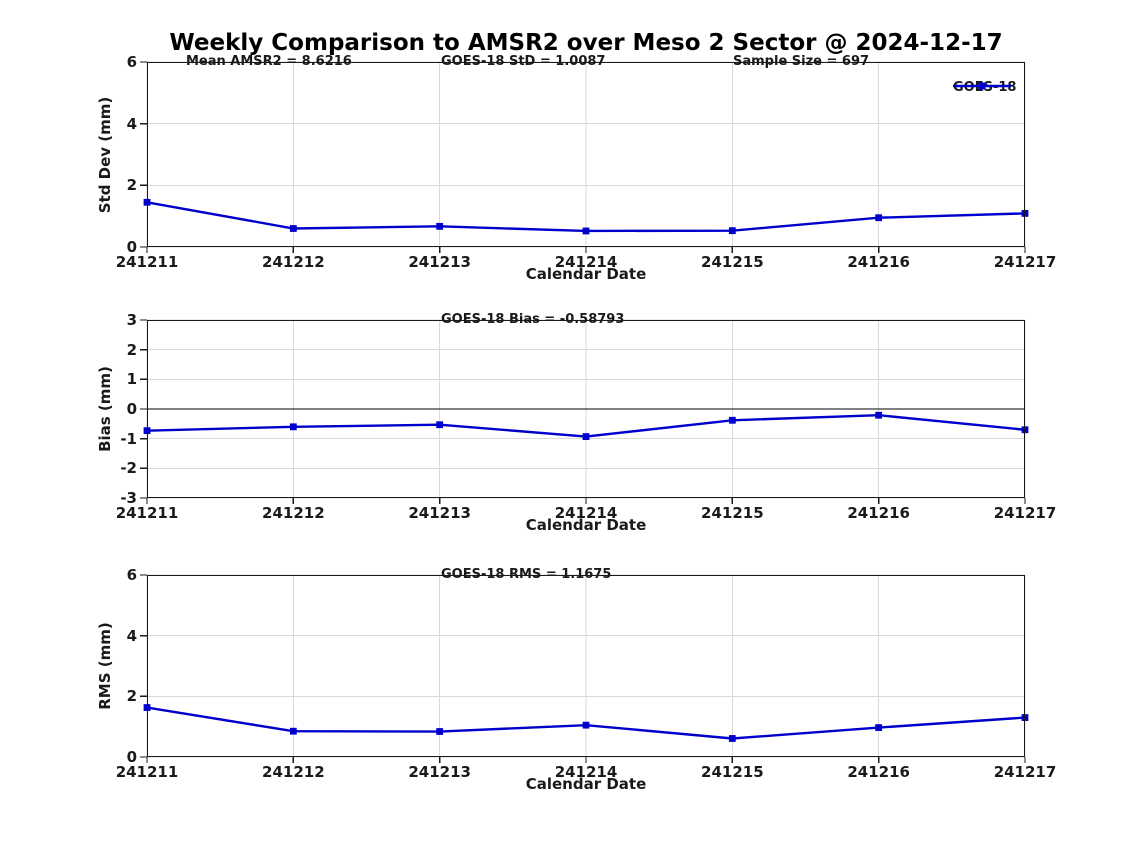 The image size is (1135, 851). I want to click on bias-x-axis-label: Calendar Date, so click(586, 525).